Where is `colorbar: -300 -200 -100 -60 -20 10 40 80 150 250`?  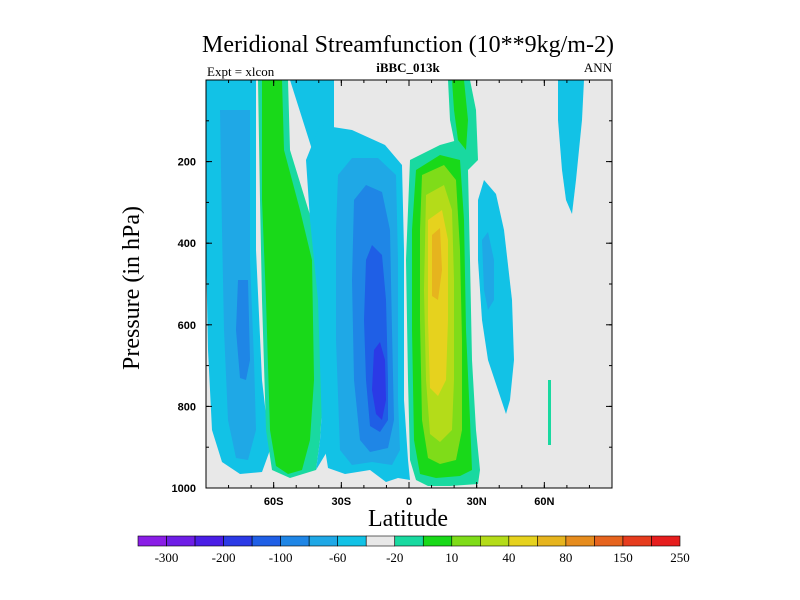 colorbar: -300 -200 -100 -60 -20 10 40 80 150 250 is located at coordinates (413, 550).